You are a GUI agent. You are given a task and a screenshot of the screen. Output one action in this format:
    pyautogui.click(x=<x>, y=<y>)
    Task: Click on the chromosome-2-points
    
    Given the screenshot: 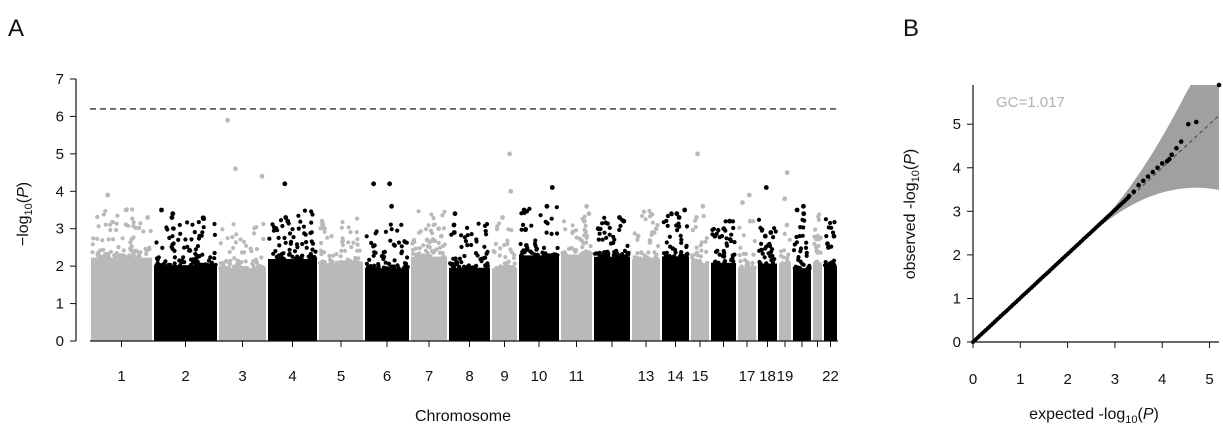 What is the action you would take?
    pyautogui.click(x=186, y=274)
    